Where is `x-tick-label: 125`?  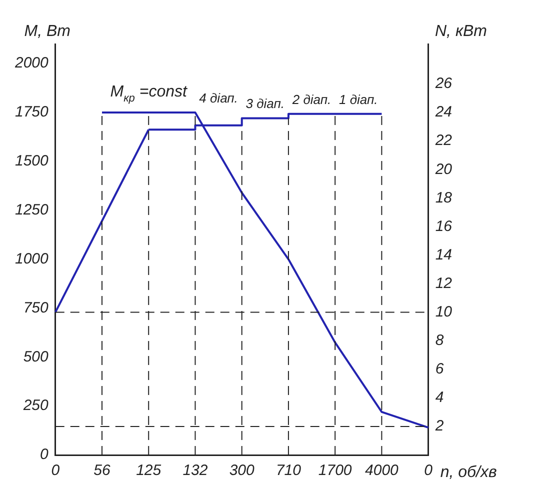 x-tick-label: 125 is located at coordinates (149, 471).